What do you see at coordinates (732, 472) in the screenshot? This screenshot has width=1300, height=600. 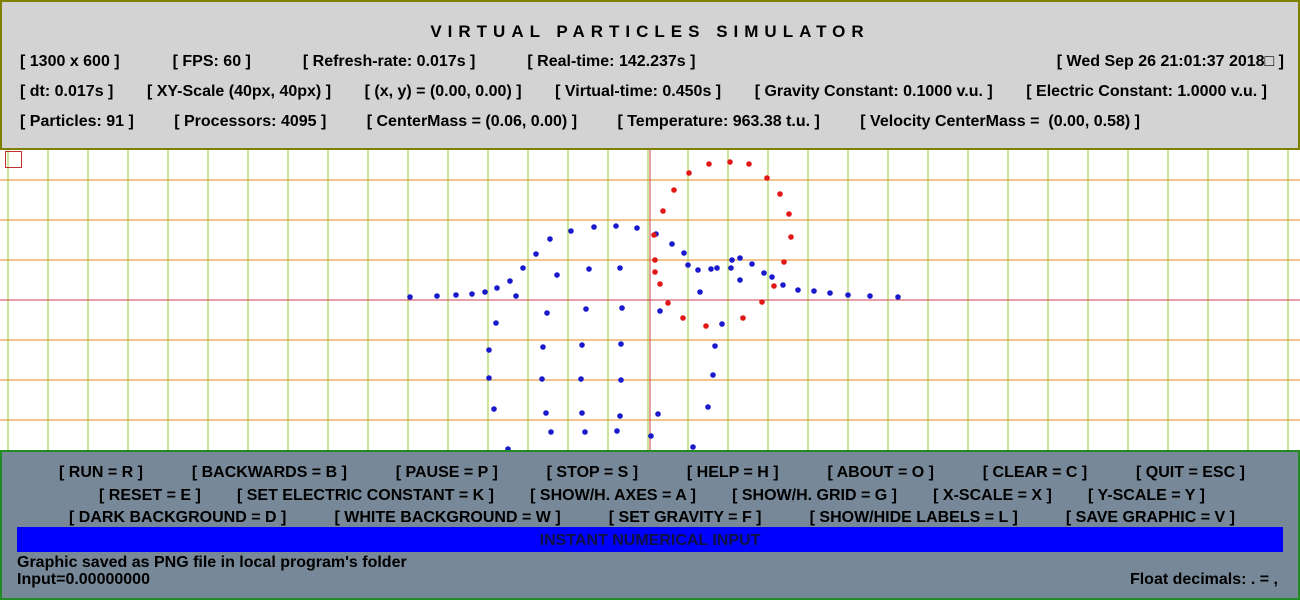 I see `menu-shortcut: [ HELP = H ]` at bounding box center [732, 472].